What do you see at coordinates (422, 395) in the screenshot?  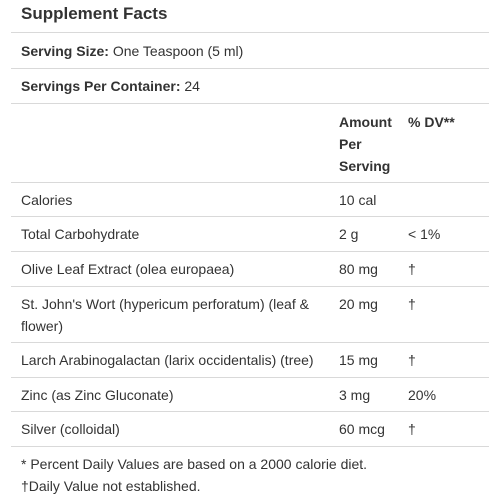 I see `nutrient-dv: 20%` at bounding box center [422, 395].